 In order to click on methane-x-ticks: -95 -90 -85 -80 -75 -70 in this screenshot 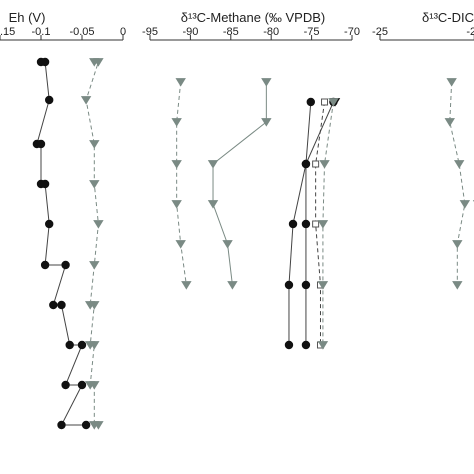, I will do `click(251, 33)`.